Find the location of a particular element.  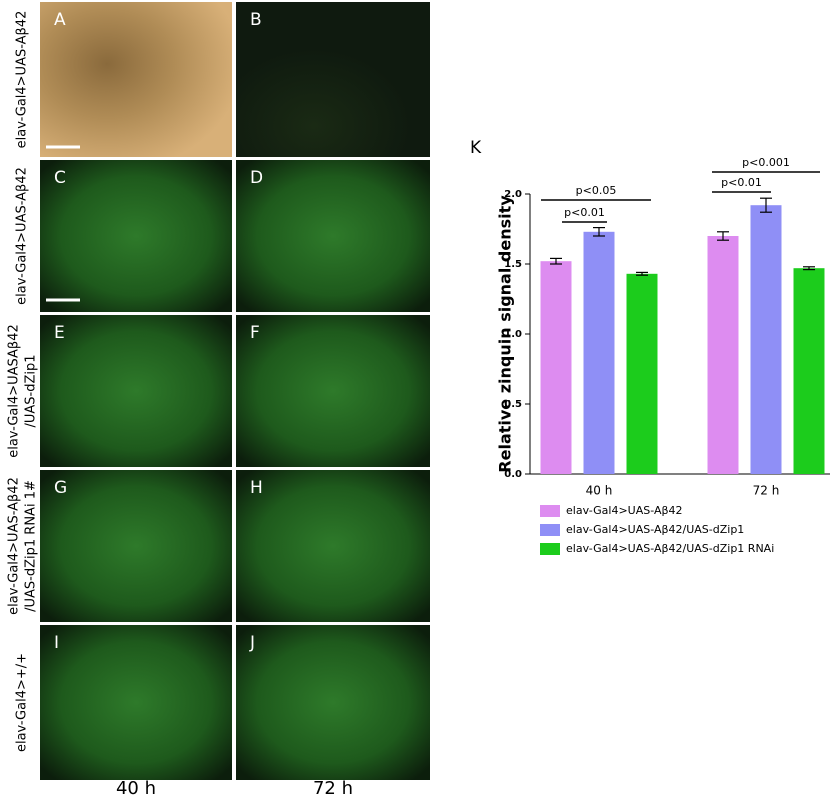

panel-letter: F is located at coordinates (255, 333).